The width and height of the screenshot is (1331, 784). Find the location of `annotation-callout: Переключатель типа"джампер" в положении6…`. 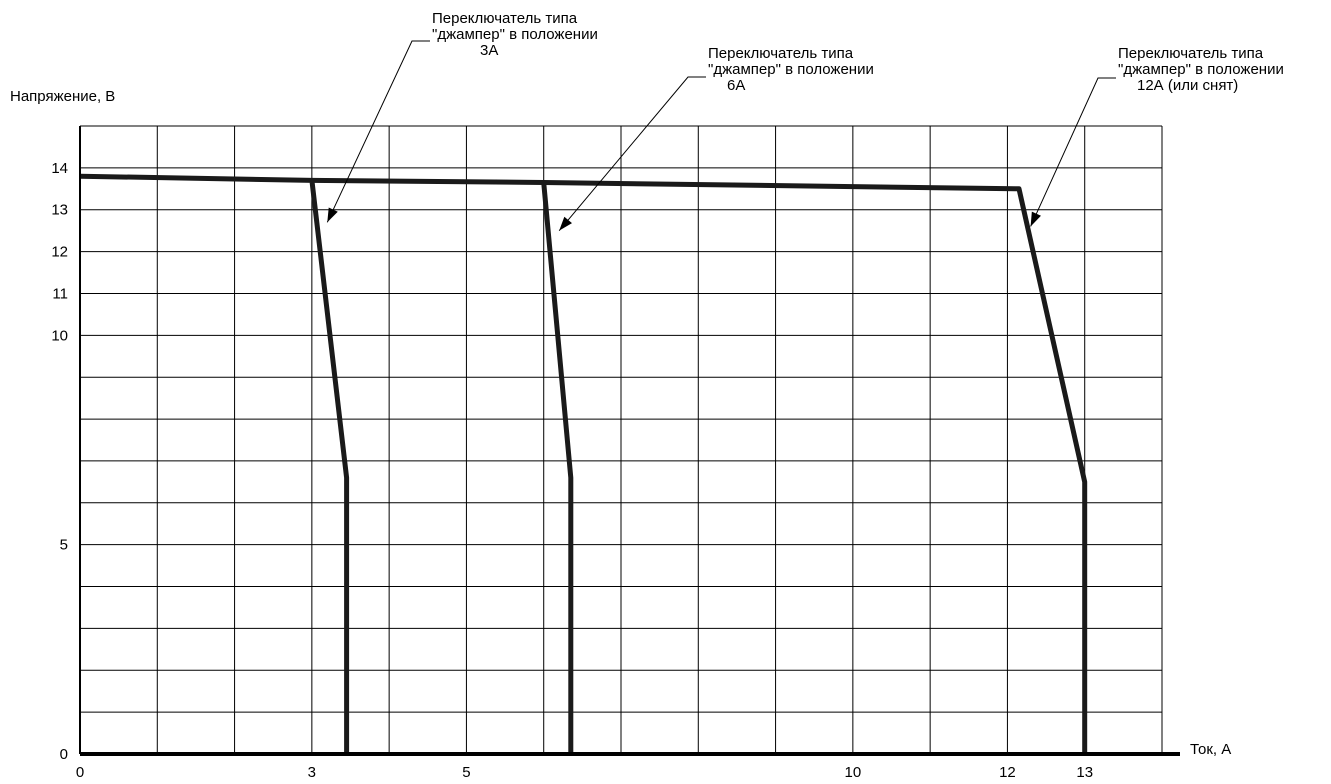

annotation-callout: Переключатель типа"джампер" в положении6… is located at coordinates (716, 138).